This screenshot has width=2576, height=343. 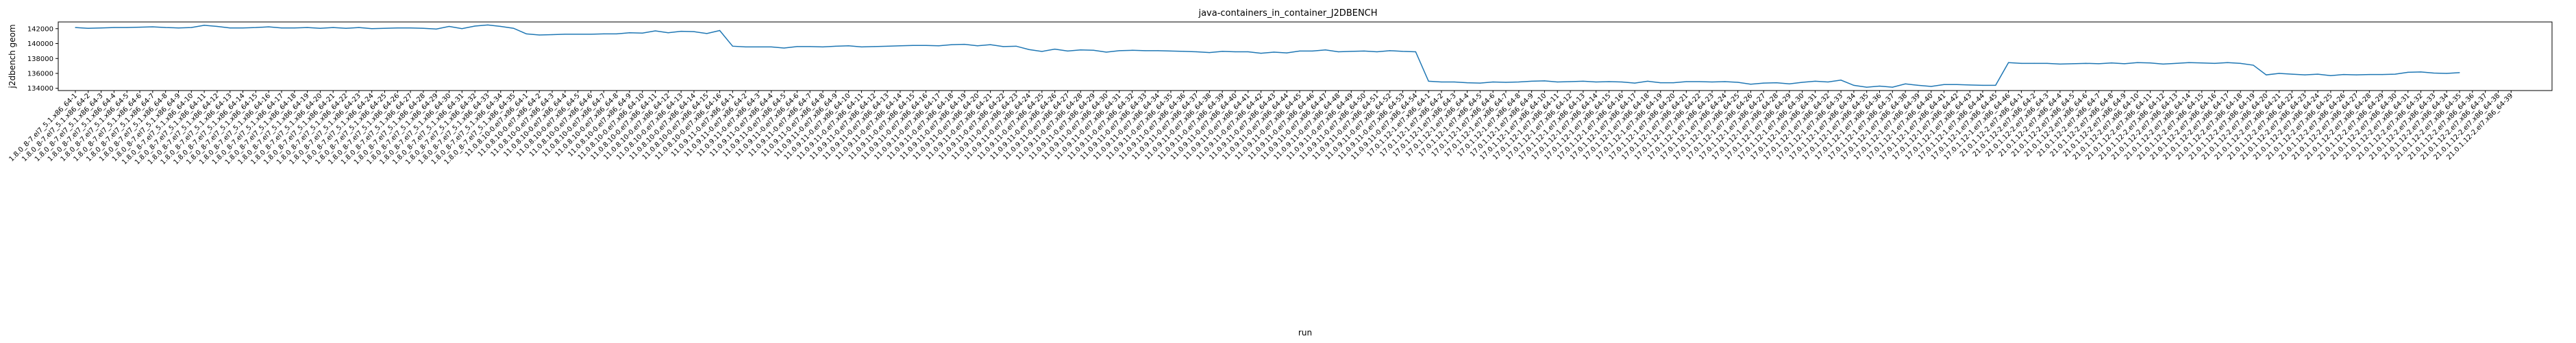 What do you see at coordinates (40, 89) in the screenshot?
I see `y-tick-label: 134000` at bounding box center [40, 89].